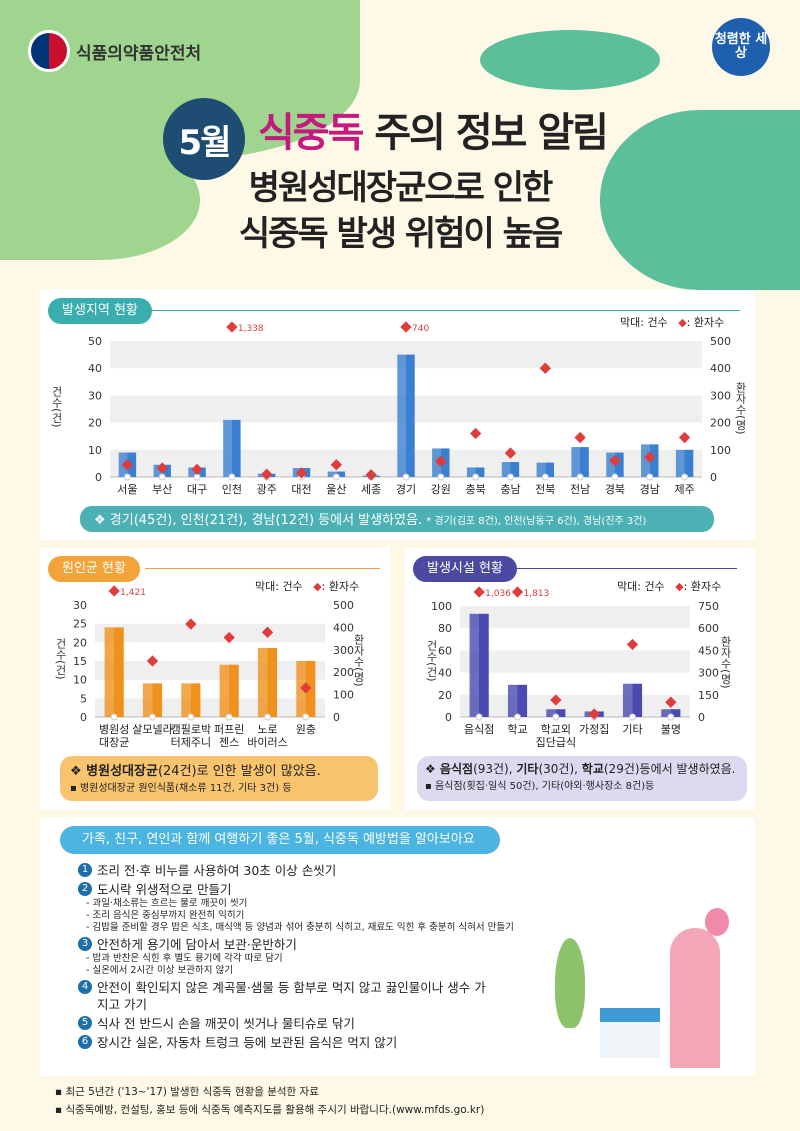  What do you see at coordinates (645, 988) in the screenshot?
I see `family-illustration` at bounding box center [645, 988].